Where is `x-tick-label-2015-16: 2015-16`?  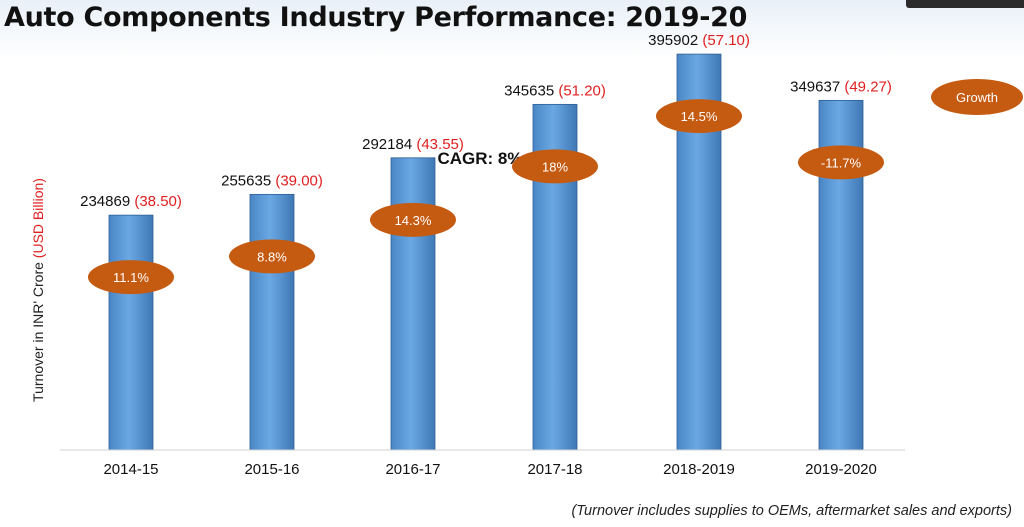
x-tick-label-2015-16: 2015-16 is located at coordinates (271, 469).